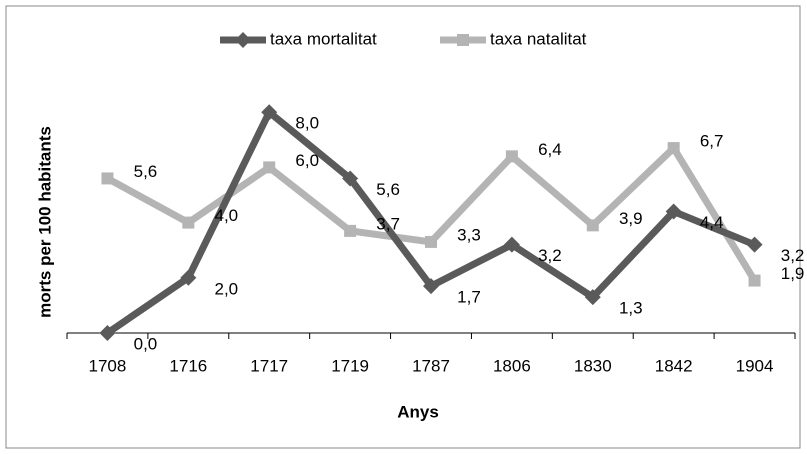 This screenshot has width=807, height=454. Describe the element at coordinates (593, 365) in the screenshot. I see `x-tick-label: 1830` at that location.